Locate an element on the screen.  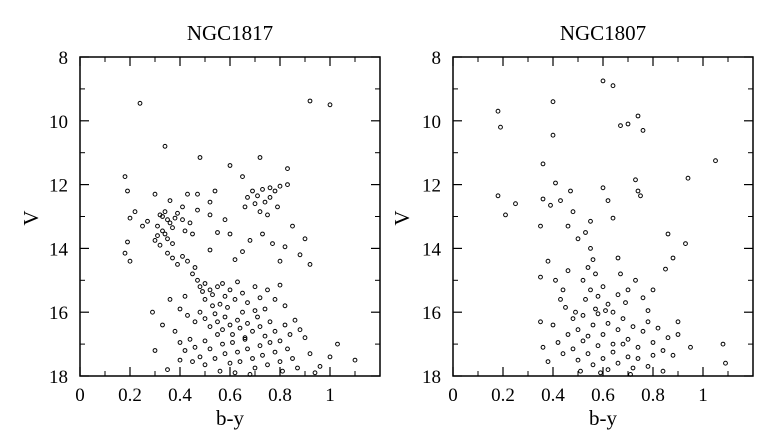
x-axis-label: b-y is located at coordinates (603, 418).